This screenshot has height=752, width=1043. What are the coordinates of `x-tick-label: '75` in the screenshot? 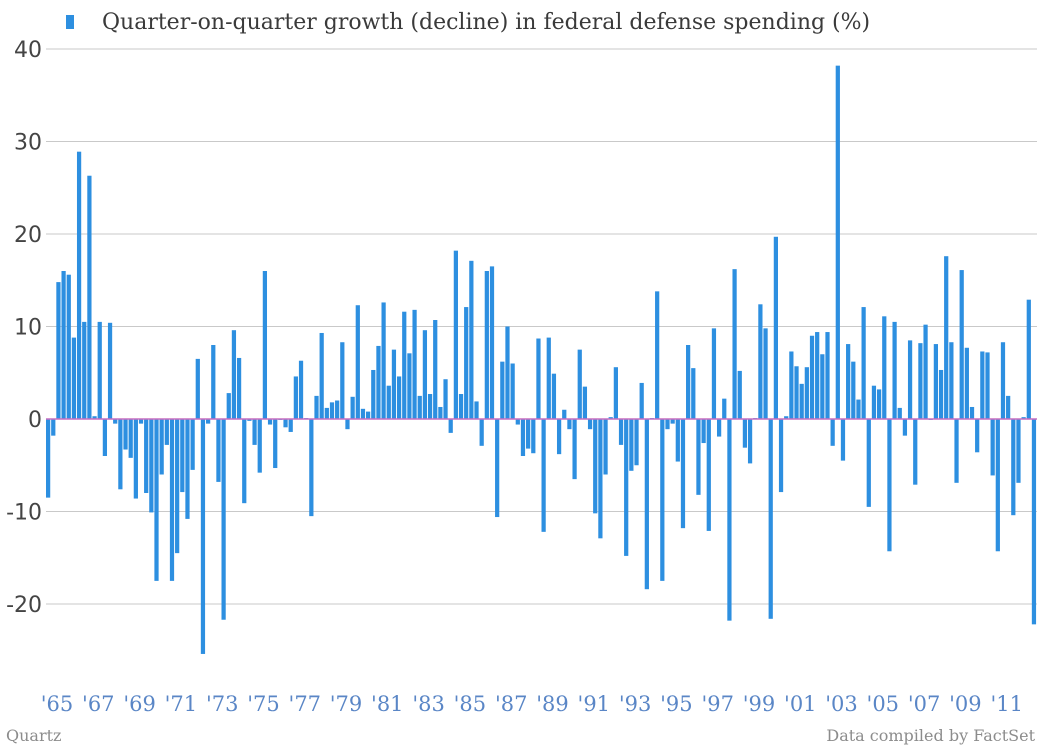 It's located at (263, 704).